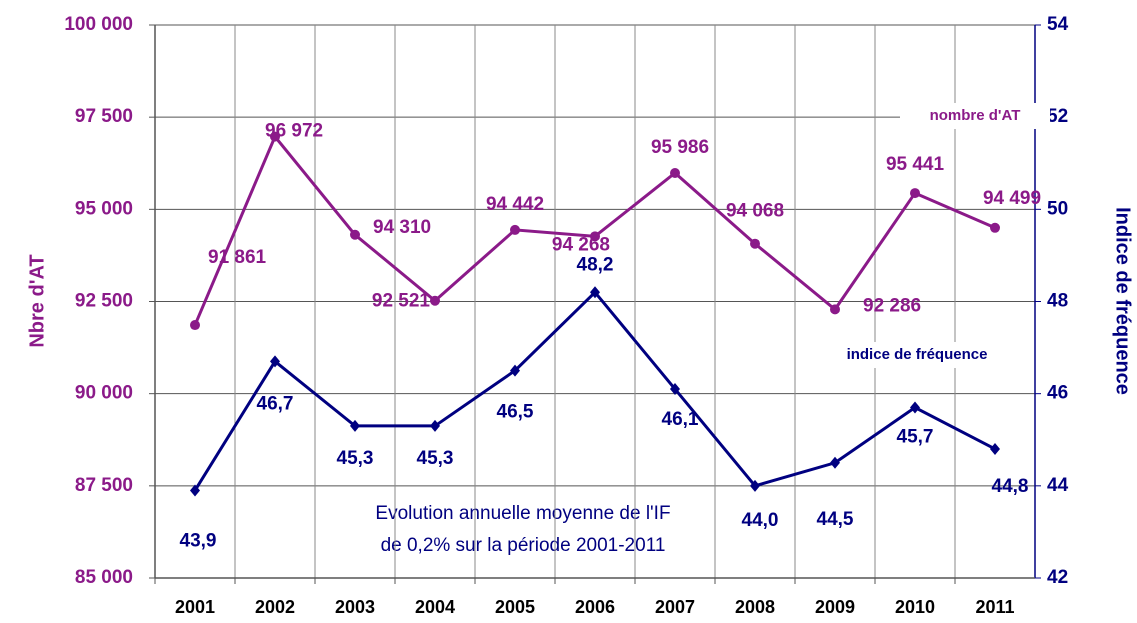 Image resolution: width=1137 pixels, height=623 pixels. Describe the element at coordinates (104, 485) in the screenshot. I see `y-tick-label: 87 500` at that location.